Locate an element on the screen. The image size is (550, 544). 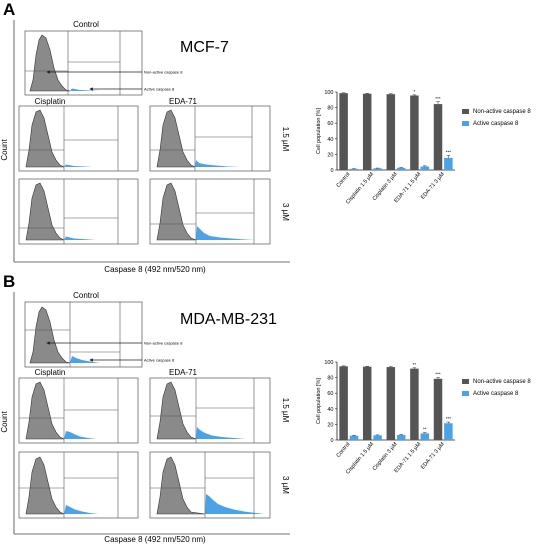
panel-letter: B is located at coordinates (9, 281).